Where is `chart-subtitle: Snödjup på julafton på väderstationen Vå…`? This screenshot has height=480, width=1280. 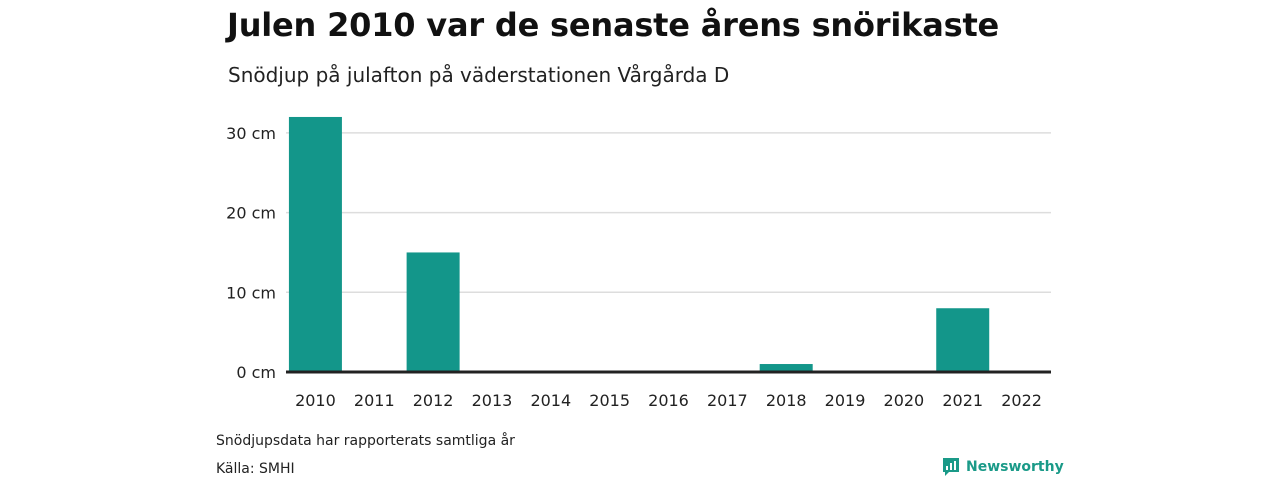 chart-subtitle: Snödjup på julafton på väderstationen Vå… is located at coordinates (479, 75).